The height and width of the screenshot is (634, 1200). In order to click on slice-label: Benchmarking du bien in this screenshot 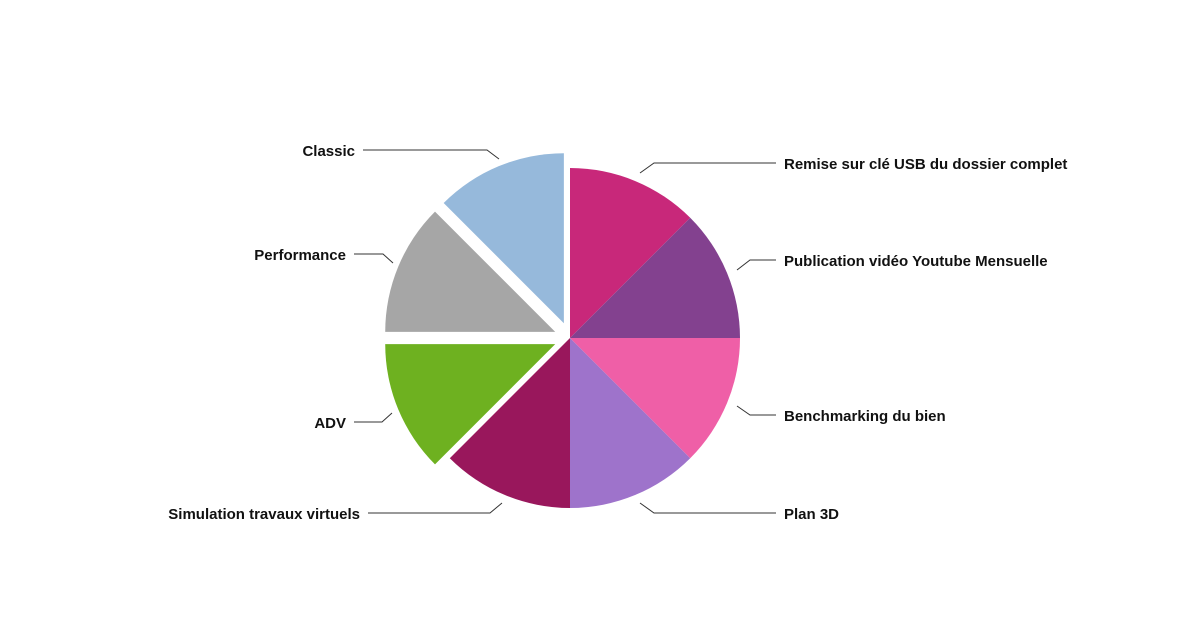, I will do `click(865, 416)`.